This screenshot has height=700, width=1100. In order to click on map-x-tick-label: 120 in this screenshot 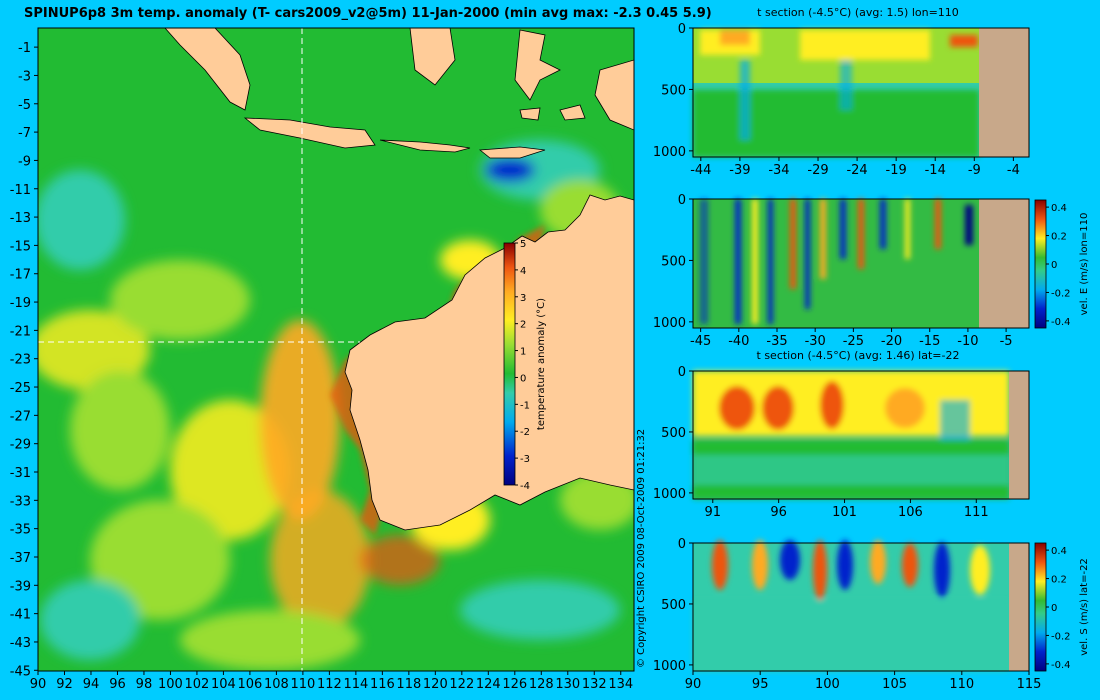, I will do `click(435, 684)`.